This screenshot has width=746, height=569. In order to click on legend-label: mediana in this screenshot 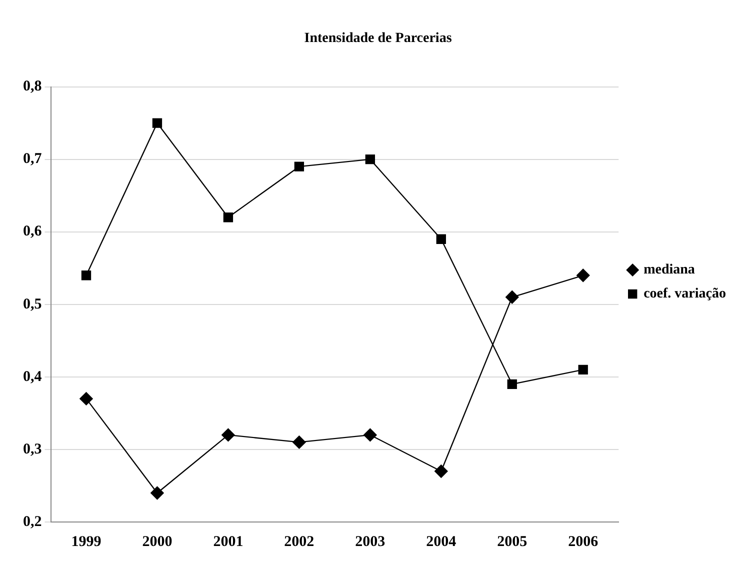, I will do `click(669, 270)`.